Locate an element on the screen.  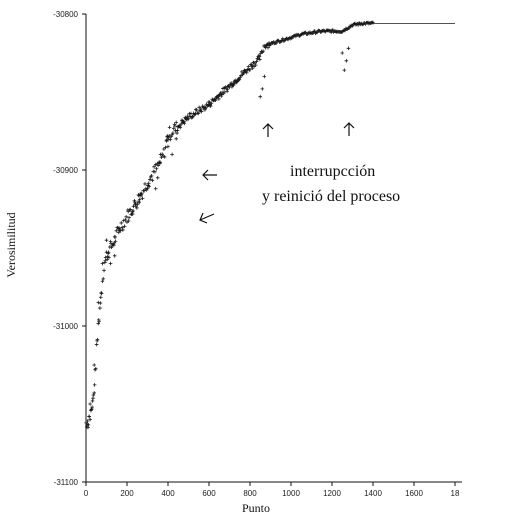
annotation-line-1: interrupcción is located at coordinates (332, 171).